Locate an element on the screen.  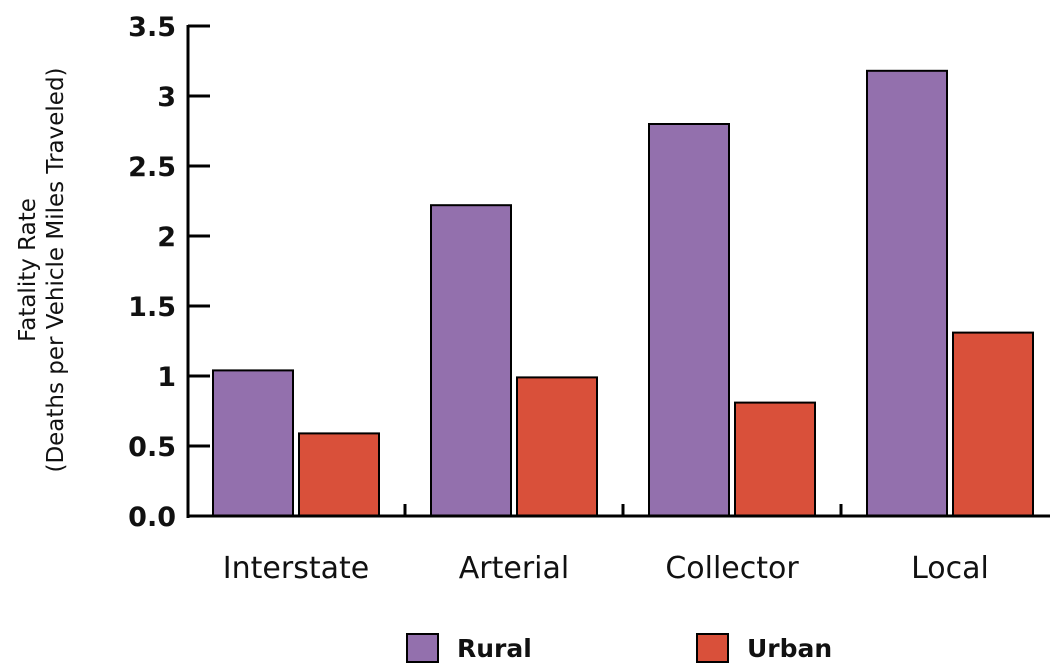
legend-swatch-urban is located at coordinates (712, 648).